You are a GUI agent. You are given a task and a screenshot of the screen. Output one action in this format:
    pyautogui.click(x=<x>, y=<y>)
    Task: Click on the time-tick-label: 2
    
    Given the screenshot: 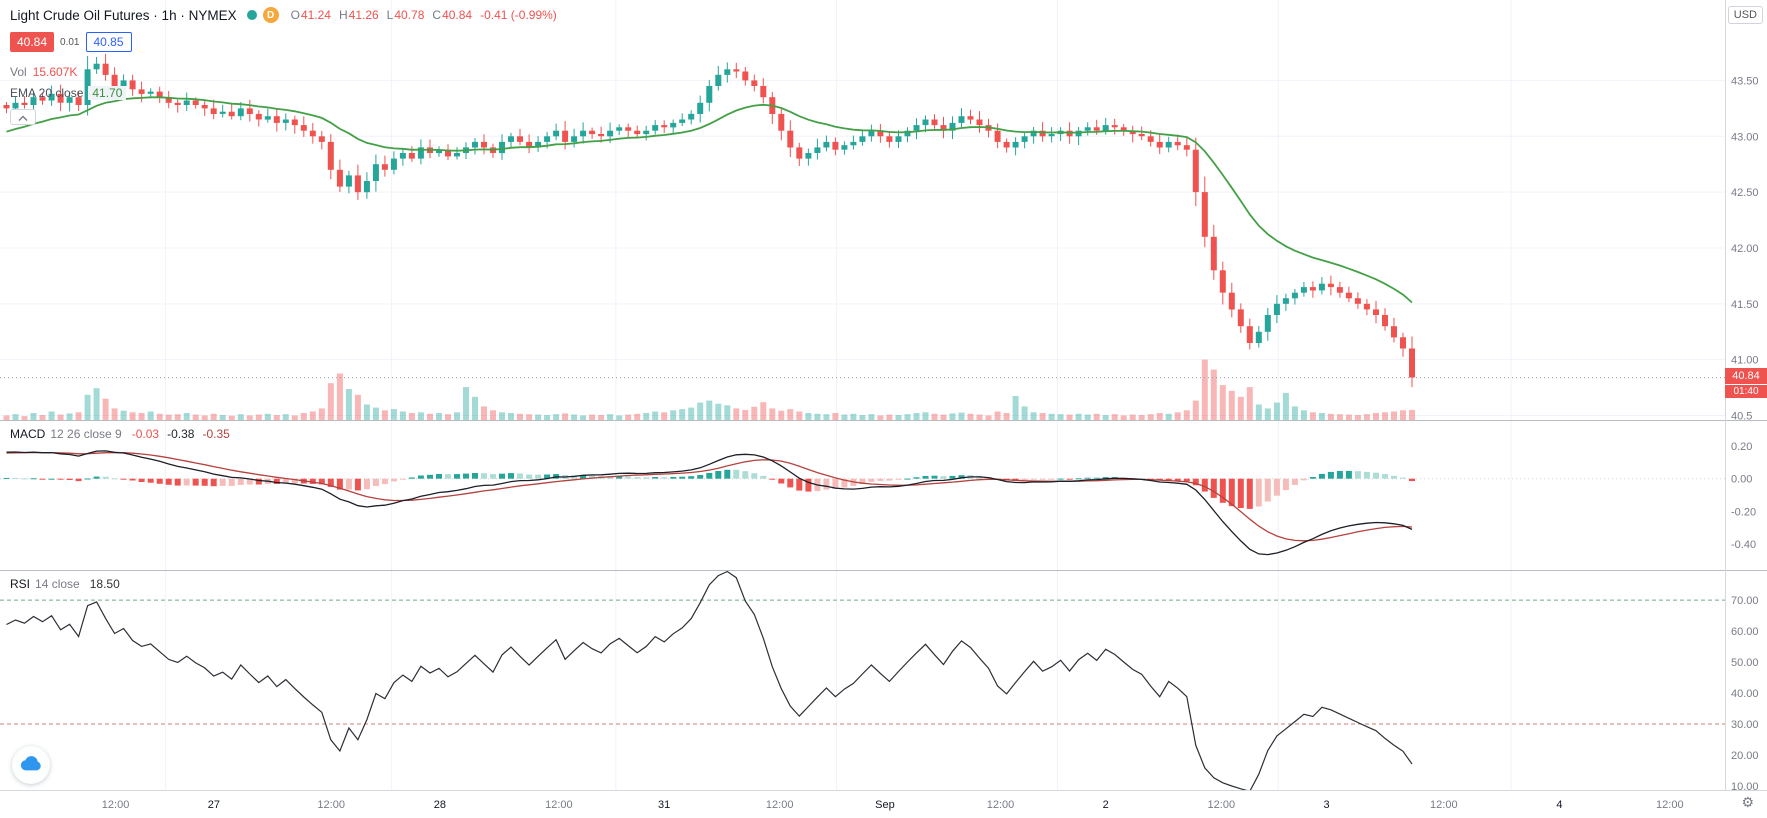 What is the action you would take?
    pyautogui.click(x=1106, y=805)
    